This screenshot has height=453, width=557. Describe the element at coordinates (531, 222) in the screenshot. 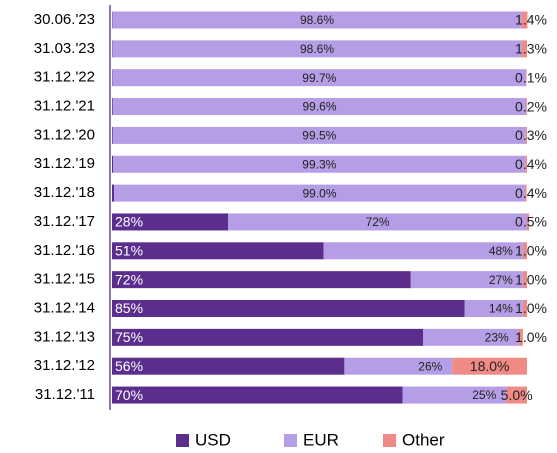

I see `value-label: 0.5%` at that location.